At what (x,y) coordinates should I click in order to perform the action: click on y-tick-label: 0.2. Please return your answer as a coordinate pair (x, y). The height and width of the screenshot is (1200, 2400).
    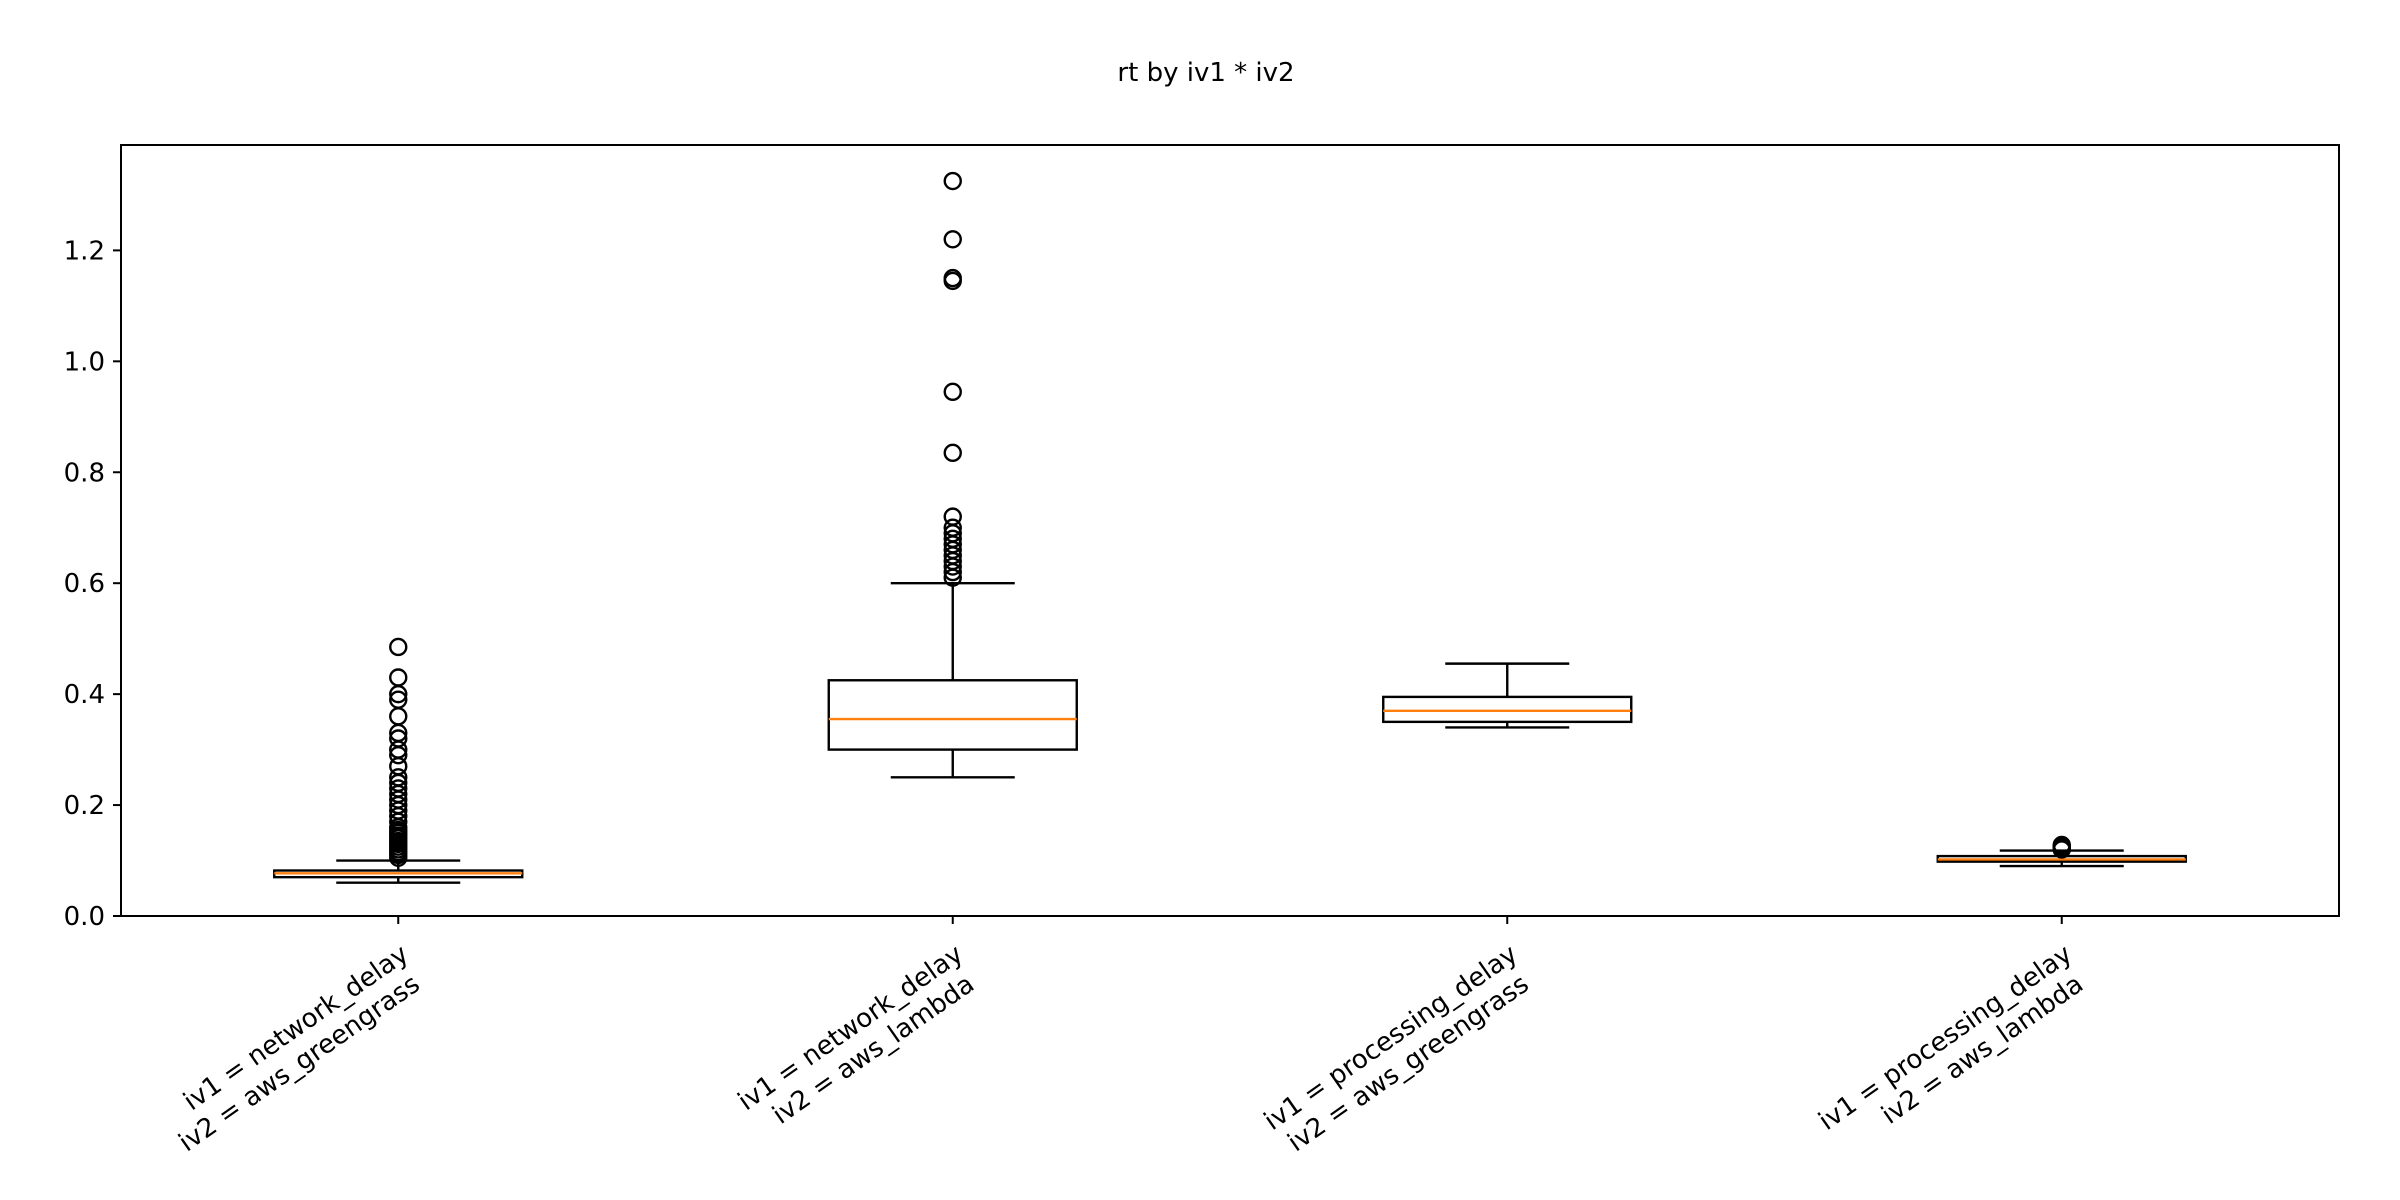
    Looking at the image, I should click on (84, 806).